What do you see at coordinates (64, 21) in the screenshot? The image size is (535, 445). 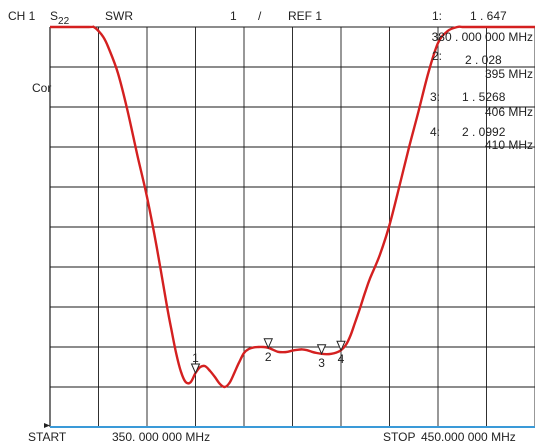 I see `param-sub: 22` at bounding box center [64, 21].